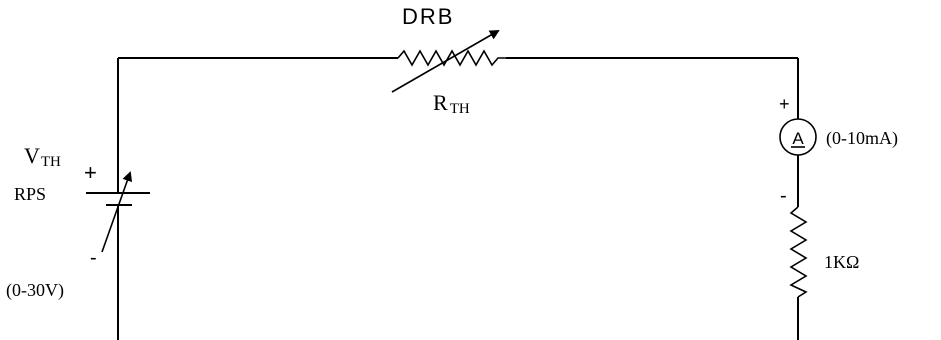  I want to click on resistor-variable-arrow, so click(445, 61).